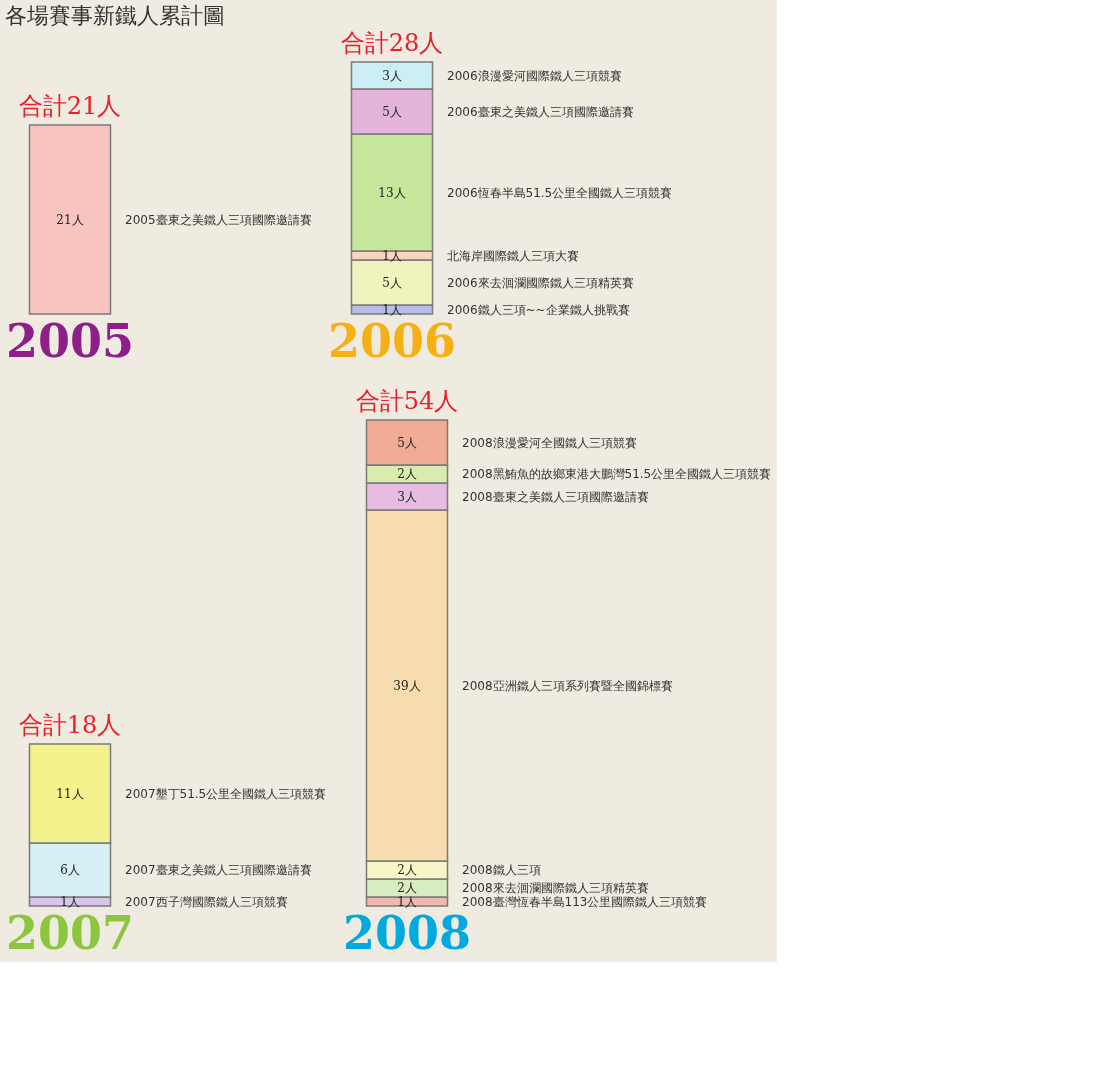  Describe the element at coordinates (617, 474) in the screenshot. I see `series-label: 2008黑鮪魚的故鄉東港大鵬灣51.5公里全國鐵人三項競賽` at that location.